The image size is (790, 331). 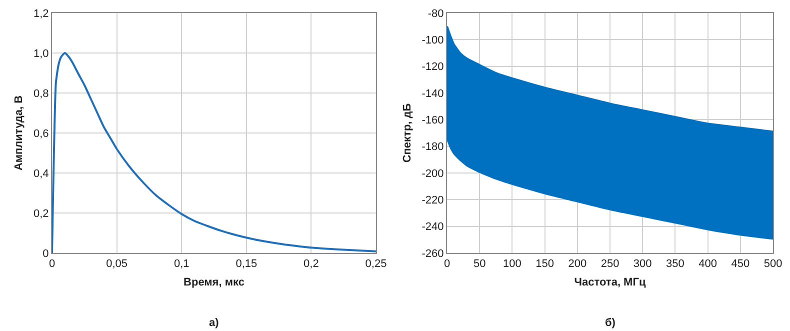 What do you see at coordinates (182, 264) in the screenshot?
I see `x-tick-label: 0,1` at bounding box center [182, 264].